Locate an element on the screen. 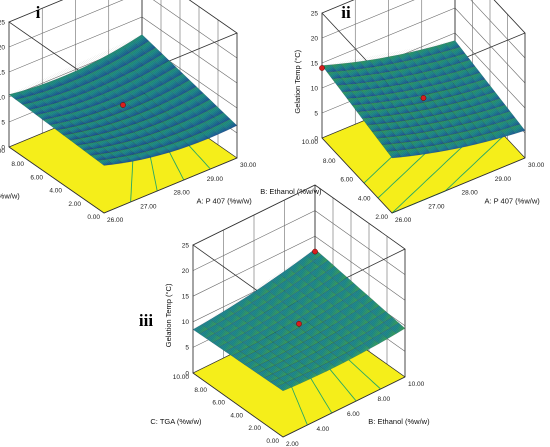 The image size is (550, 447). a-tick-label: 6.00 is located at coordinates (353, 414).